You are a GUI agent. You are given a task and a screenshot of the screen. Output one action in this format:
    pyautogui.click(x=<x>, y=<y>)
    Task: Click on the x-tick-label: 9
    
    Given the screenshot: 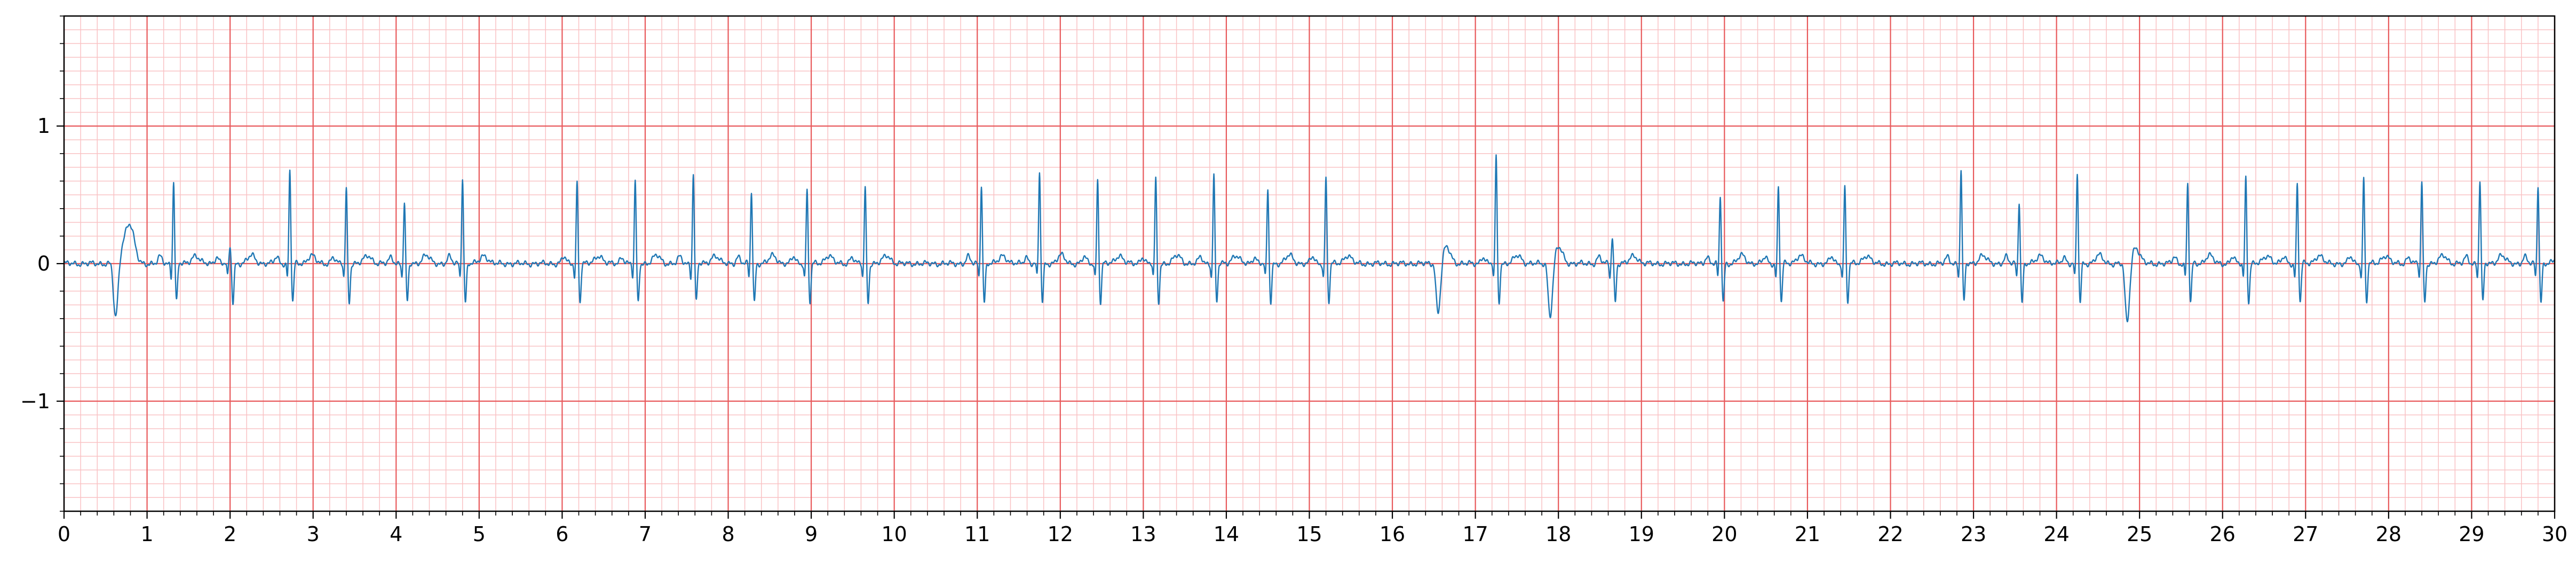 What is the action you would take?
    pyautogui.click(x=811, y=534)
    